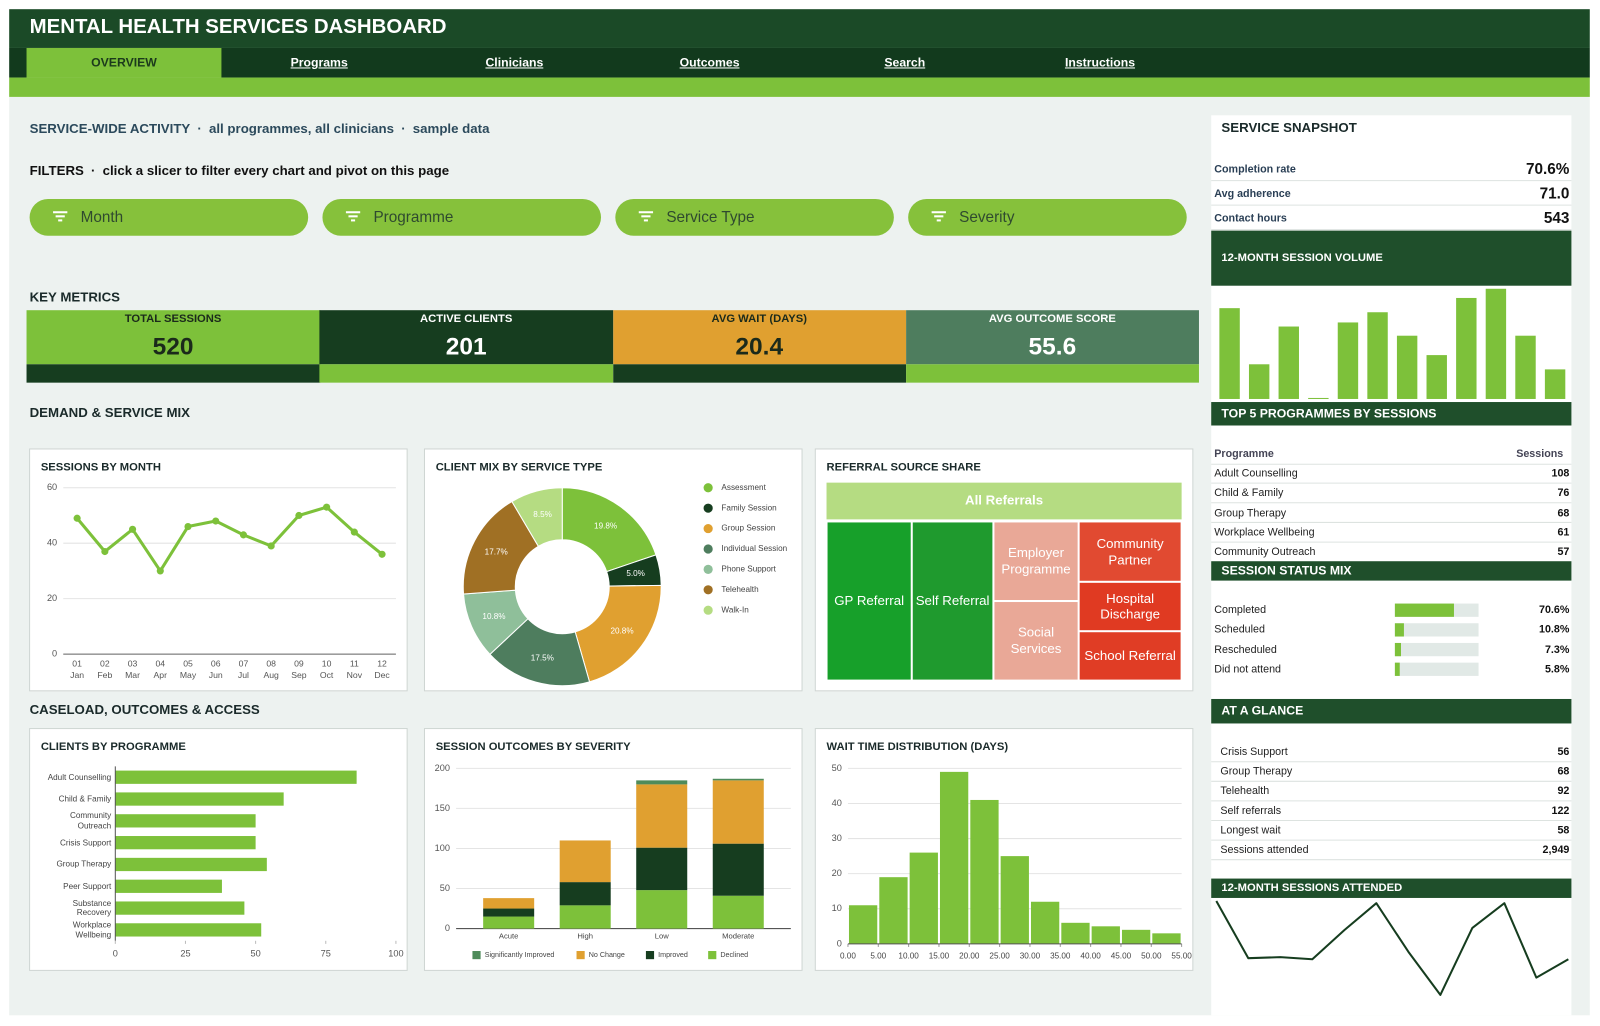 The width and height of the screenshot is (1600, 1026). Describe the element at coordinates (519, 467) in the screenshot. I see `chart-title: CLIENT MIX BY SERVICE TYPE` at that location.